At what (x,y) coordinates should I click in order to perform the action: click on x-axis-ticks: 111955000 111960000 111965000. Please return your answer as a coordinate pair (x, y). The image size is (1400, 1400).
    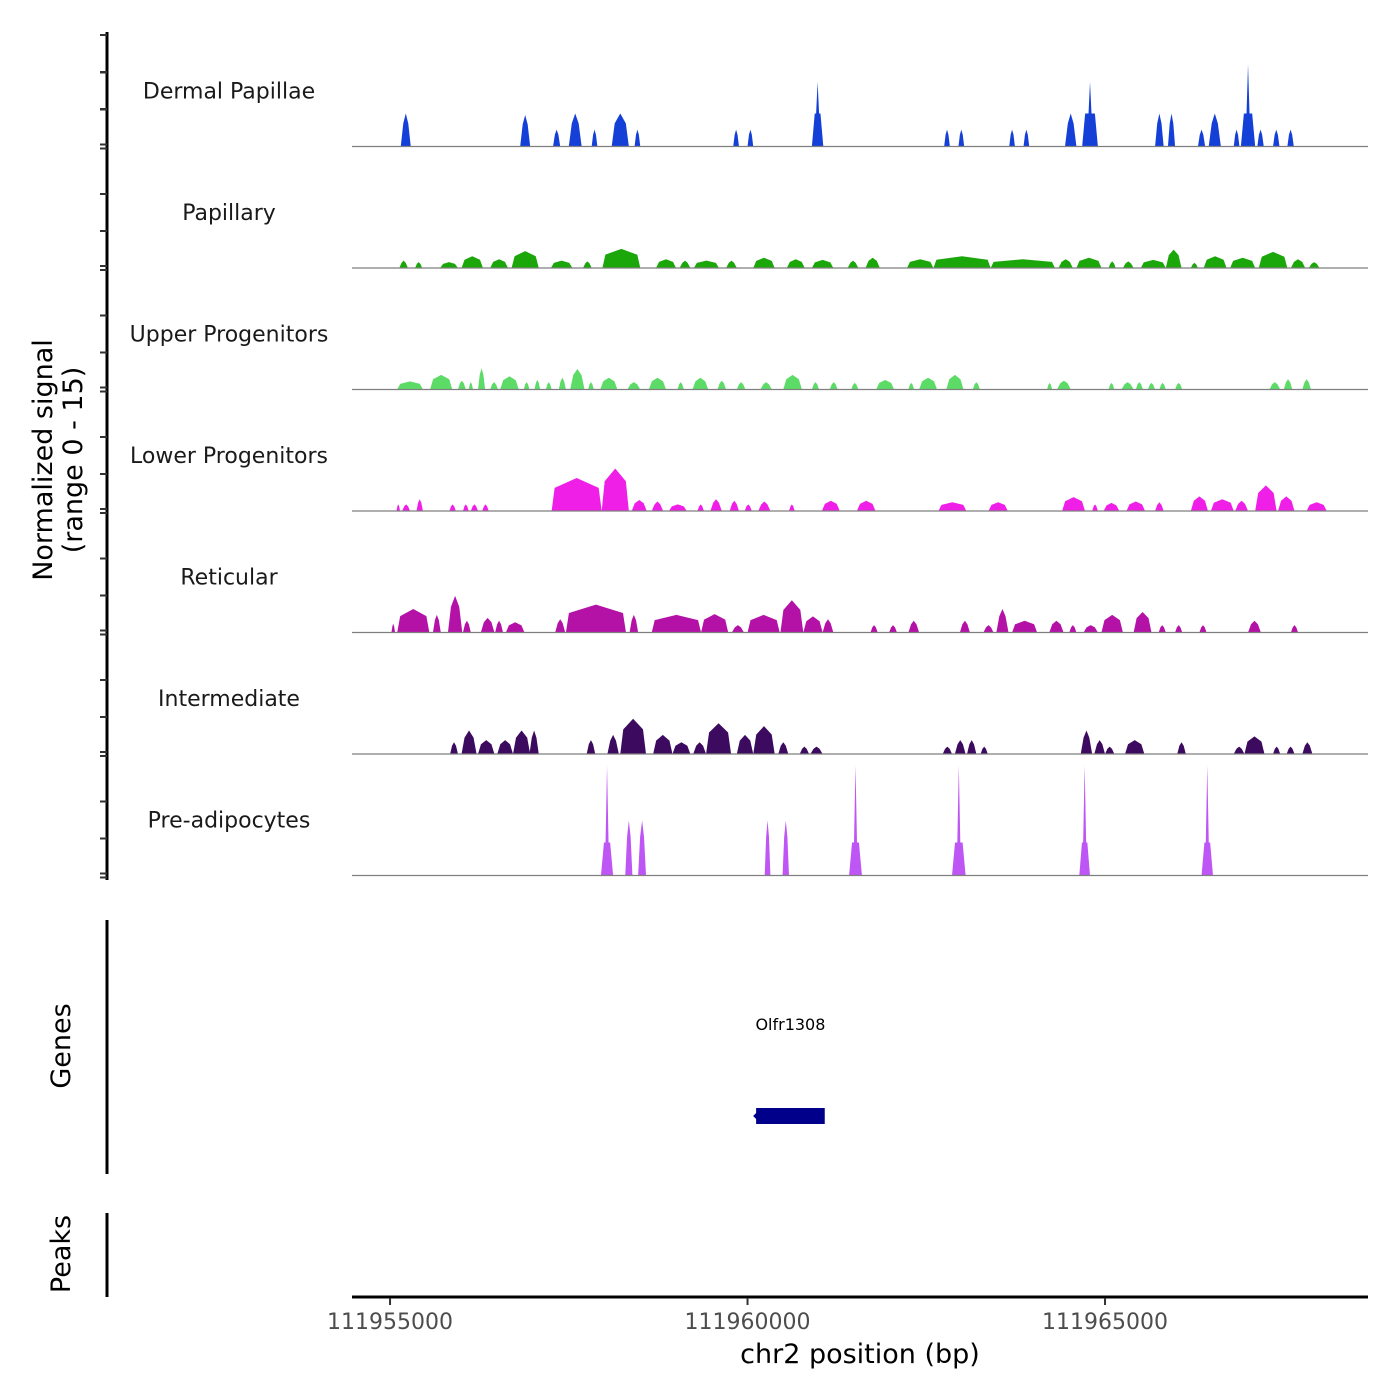
    Looking at the image, I should click on (747, 1316).